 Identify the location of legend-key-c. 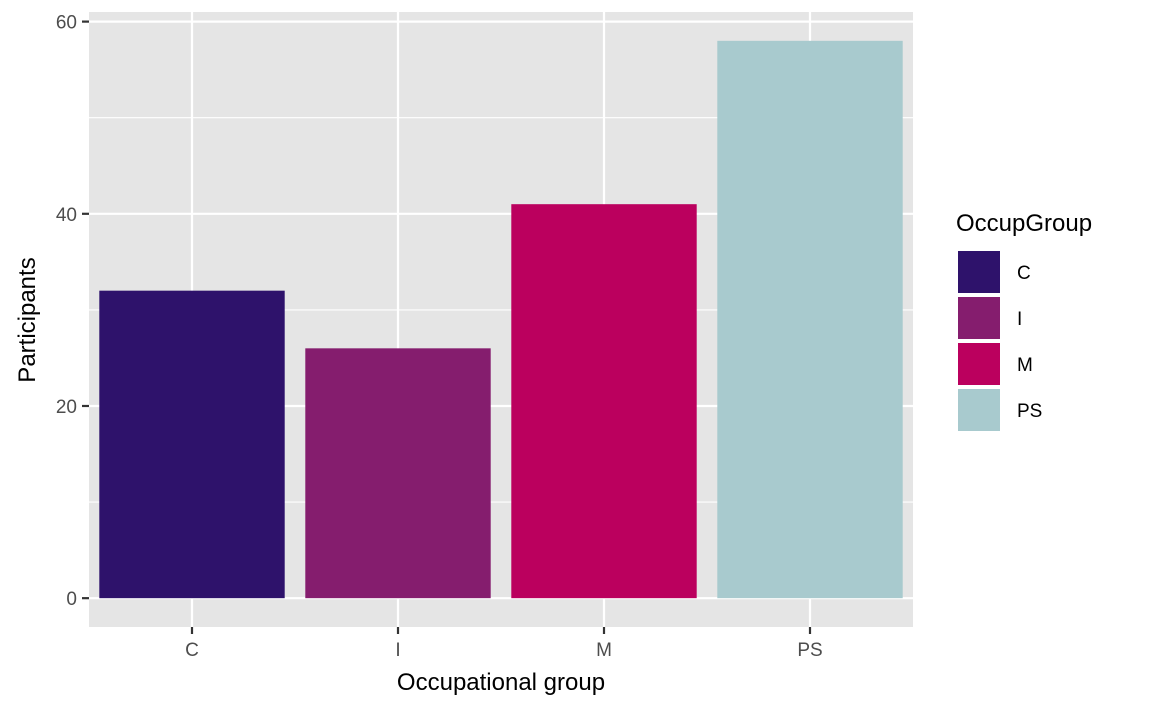
(979, 272).